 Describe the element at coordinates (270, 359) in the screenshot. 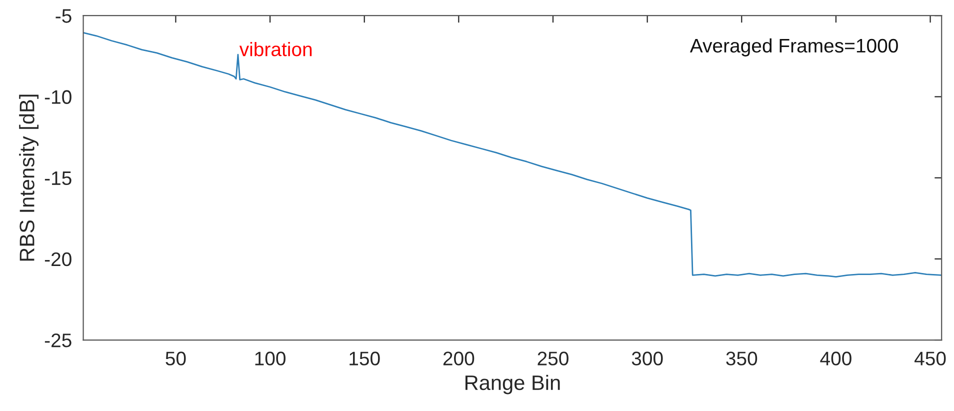

I see `x-tick-label: 100` at that location.